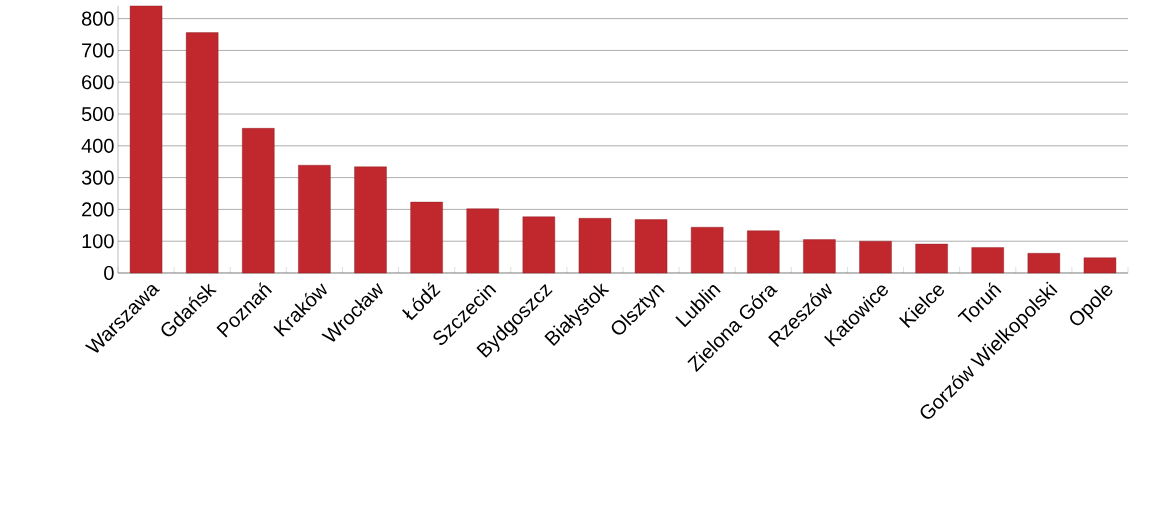  What do you see at coordinates (98, 50) in the screenshot?
I see `y-tick-label: 700` at bounding box center [98, 50].